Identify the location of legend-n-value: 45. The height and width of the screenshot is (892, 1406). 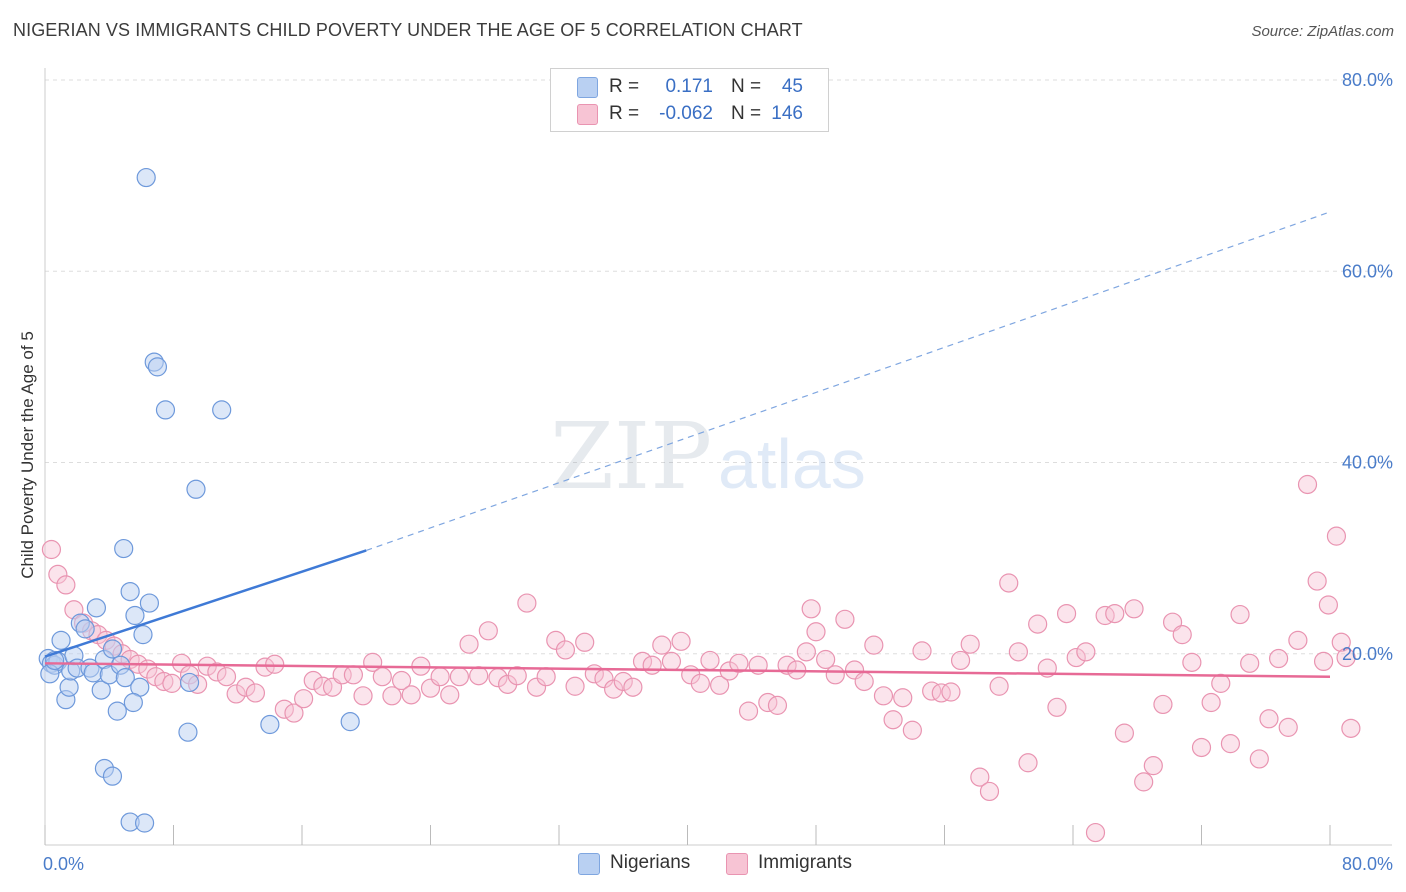
(792, 86).